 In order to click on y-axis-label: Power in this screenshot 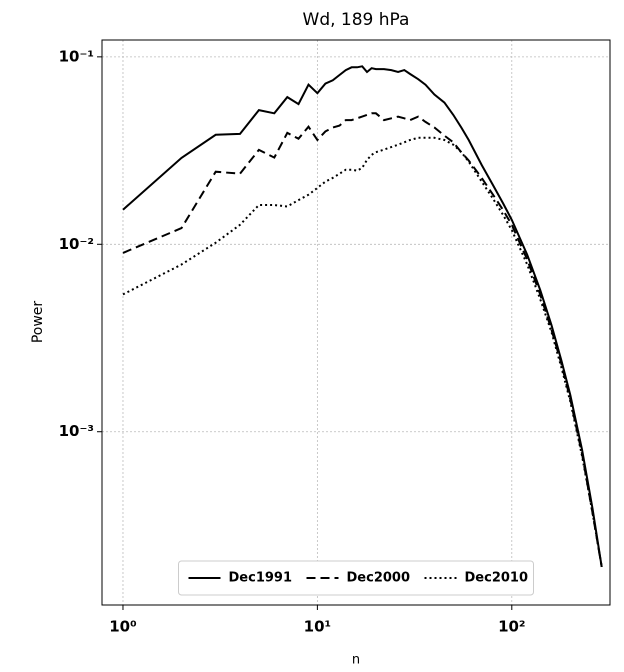, I will do `click(38, 322)`.